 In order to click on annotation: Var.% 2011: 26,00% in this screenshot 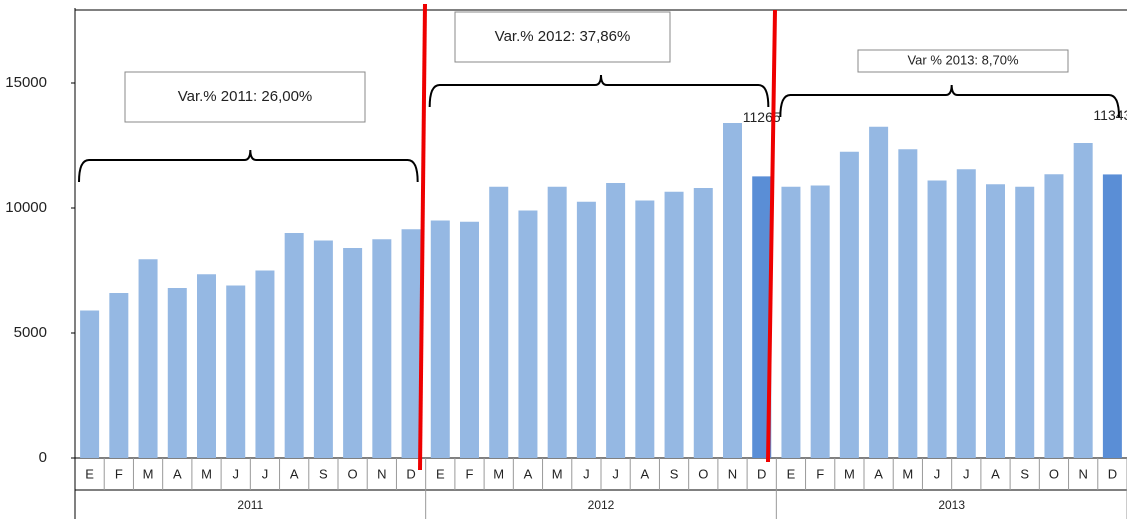, I will do `click(245, 96)`.